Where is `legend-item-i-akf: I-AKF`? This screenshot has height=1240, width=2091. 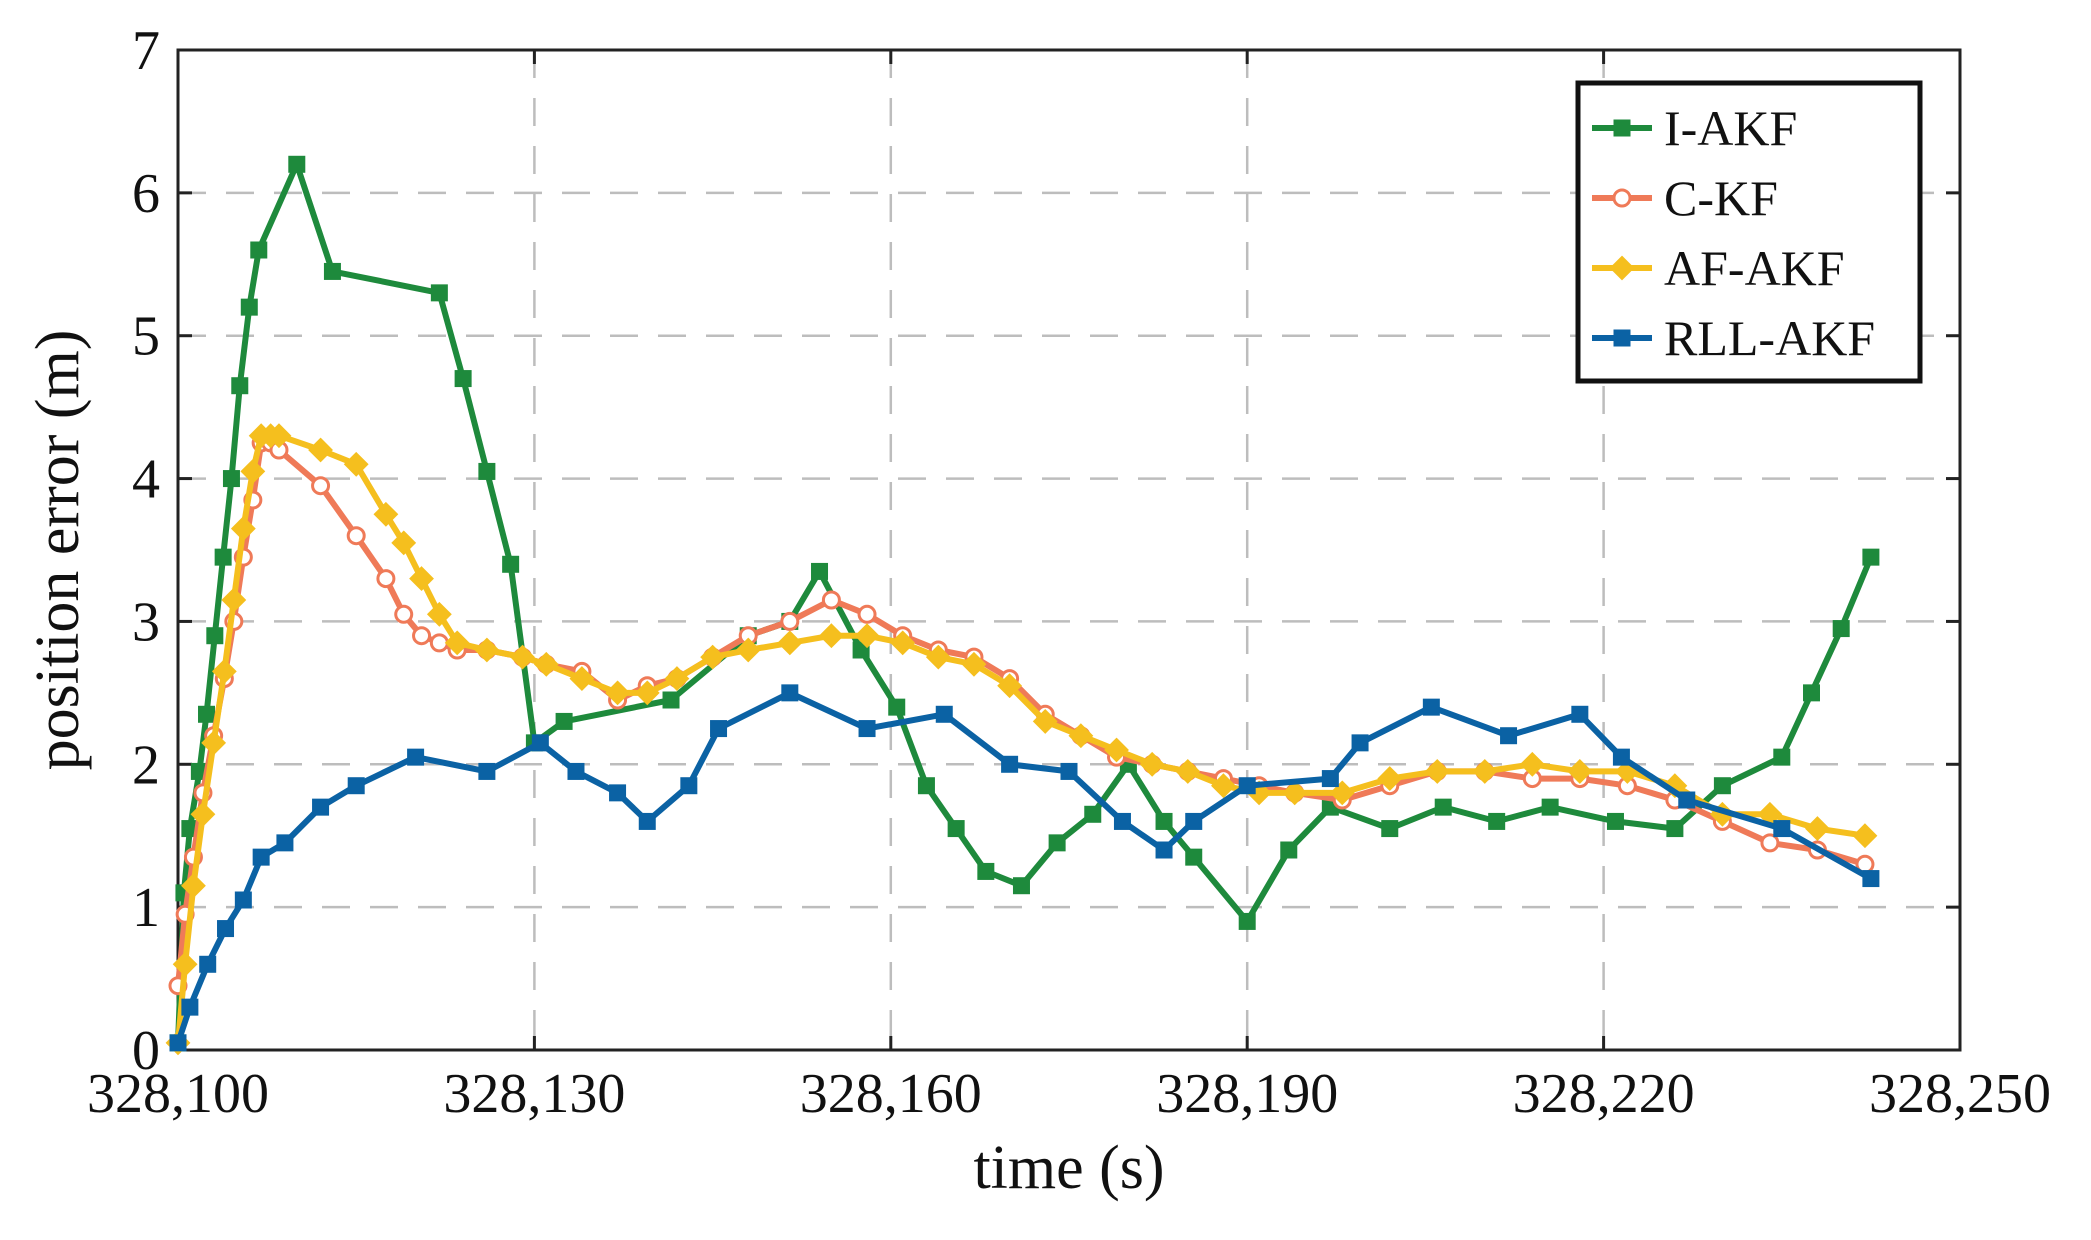
legend-item-i-akf: I-AKF is located at coordinates (1694, 128).